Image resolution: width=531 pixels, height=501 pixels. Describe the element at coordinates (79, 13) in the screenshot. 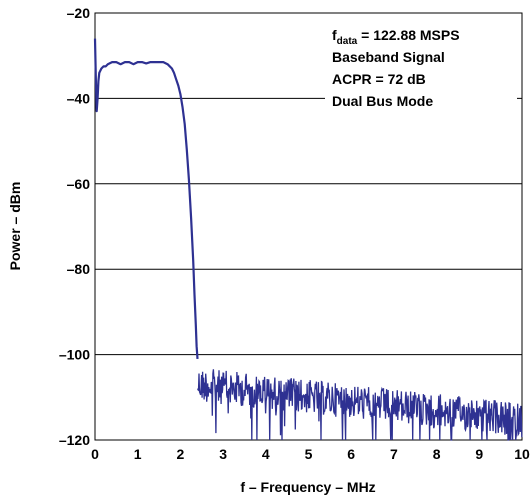

I see `y-tick-label: –20` at that location.